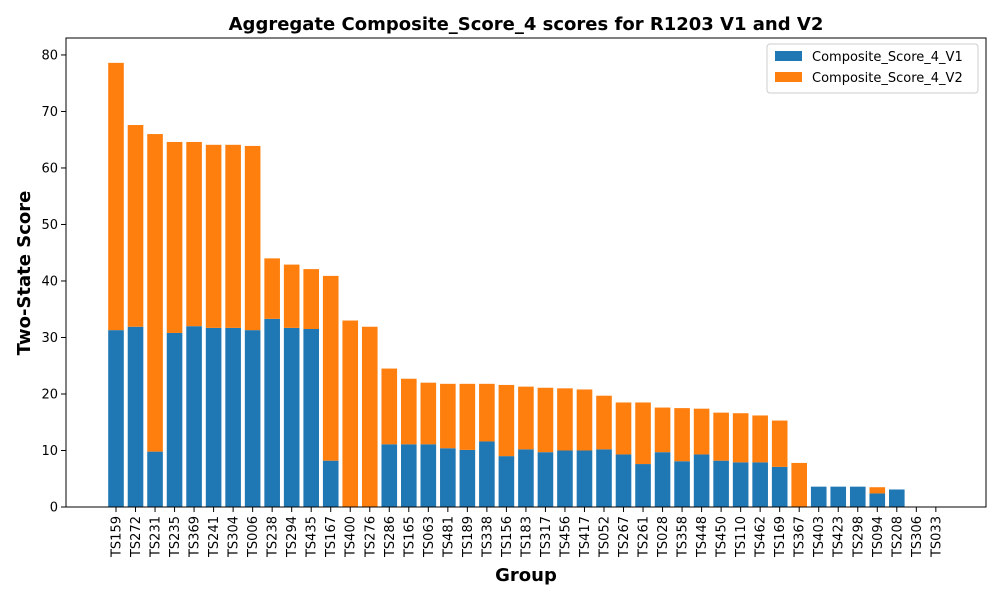  I want to click on bar-ts241-v2, so click(213, 236).